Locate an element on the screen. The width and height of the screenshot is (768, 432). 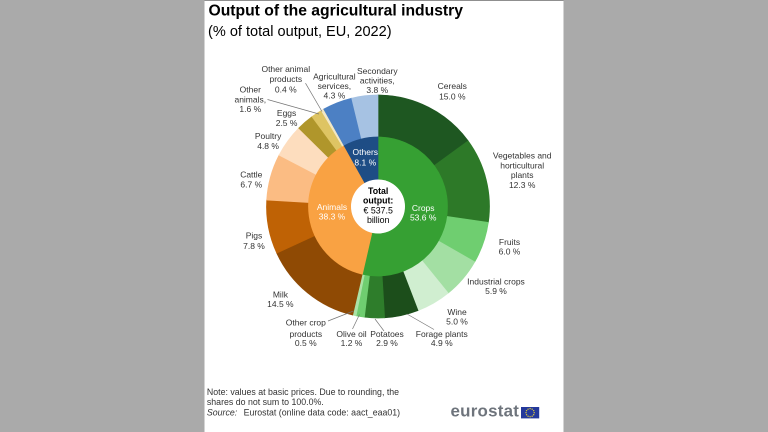
svg-text: 1.2 % is located at coordinates (352, 343).